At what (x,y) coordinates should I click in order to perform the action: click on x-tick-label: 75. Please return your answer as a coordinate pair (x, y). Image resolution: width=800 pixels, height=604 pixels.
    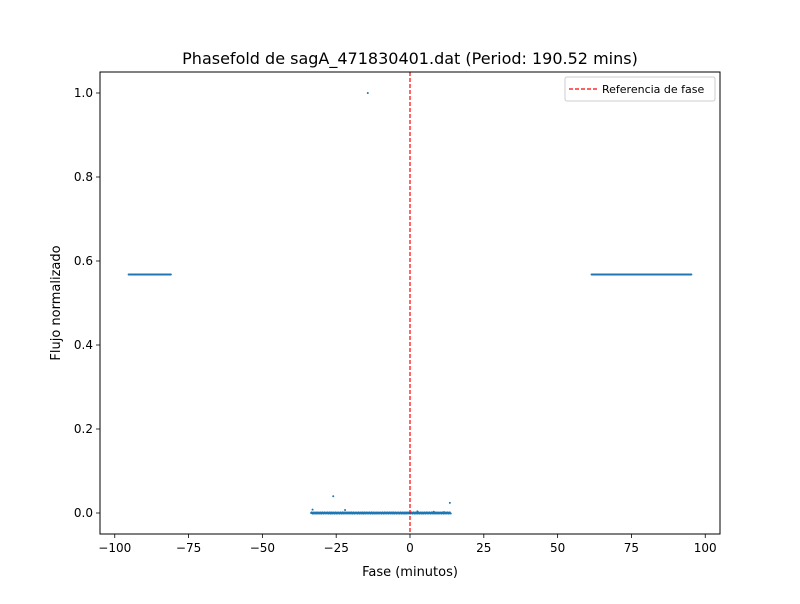
    Looking at the image, I should click on (631, 548).